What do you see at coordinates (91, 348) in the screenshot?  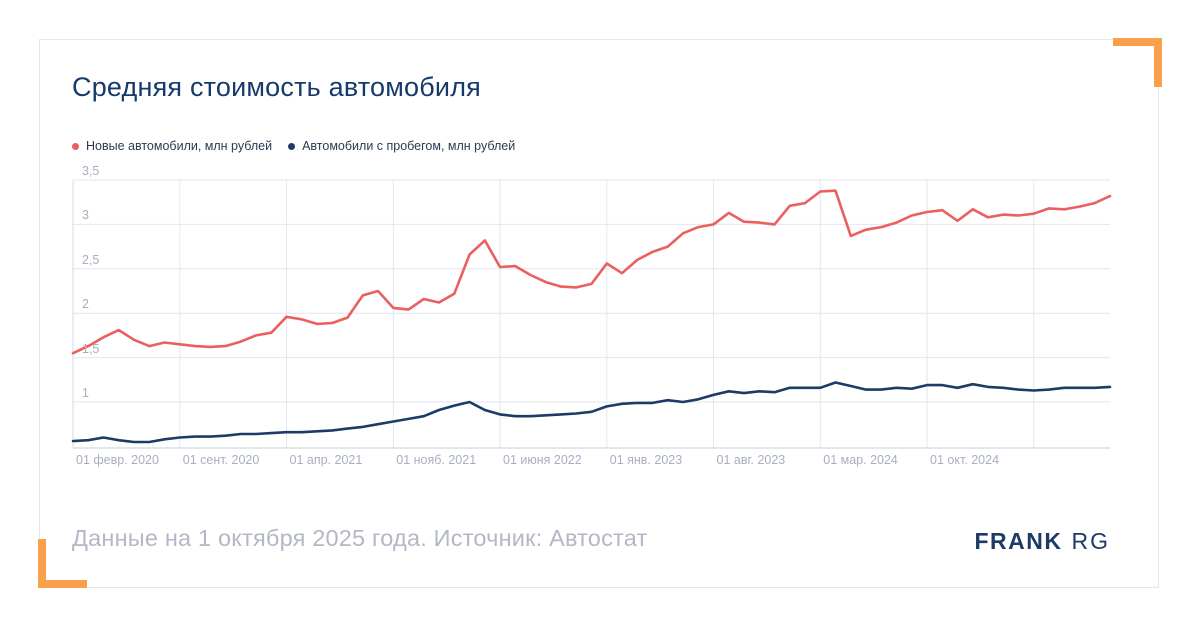 I see `y-axis-tick-label: 1,5` at bounding box center [91, 348].